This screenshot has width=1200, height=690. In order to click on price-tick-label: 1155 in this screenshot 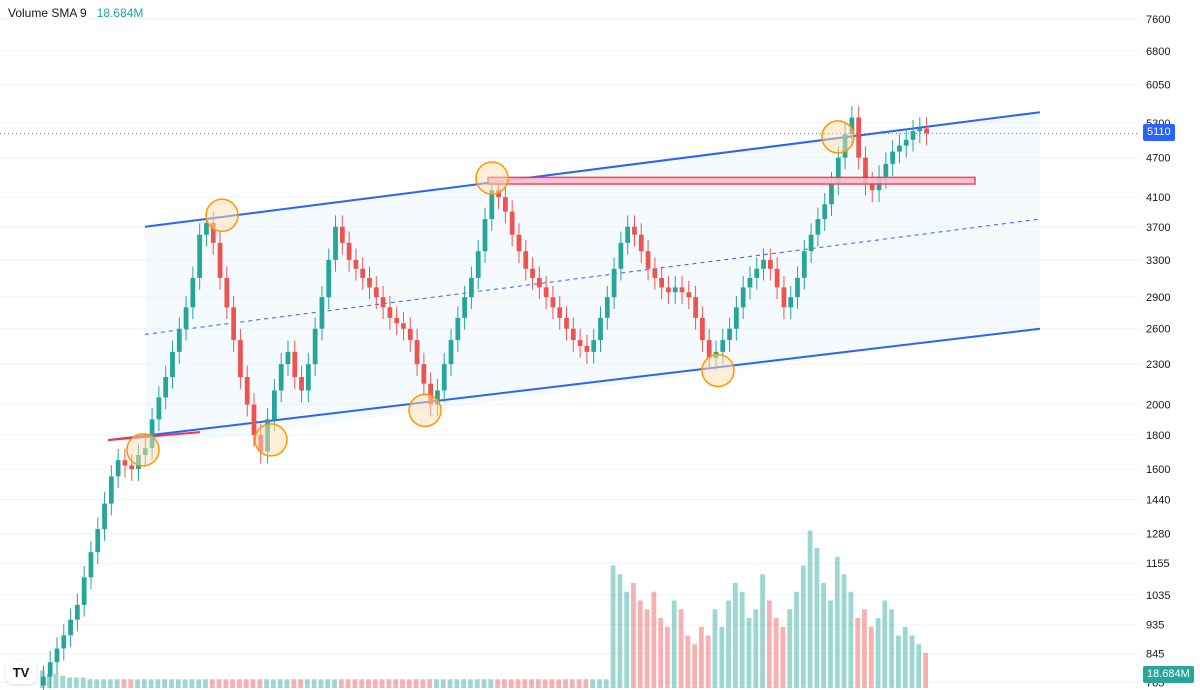, I will do `click(1158, 564)`.